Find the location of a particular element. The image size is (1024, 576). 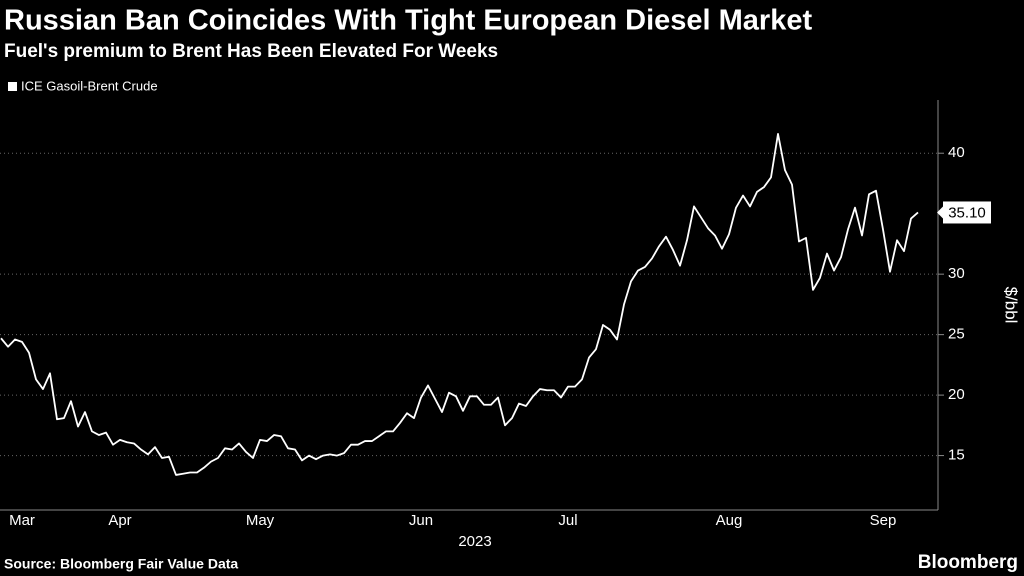

x-tick-label: Aug is located at coordinates (729, 520).